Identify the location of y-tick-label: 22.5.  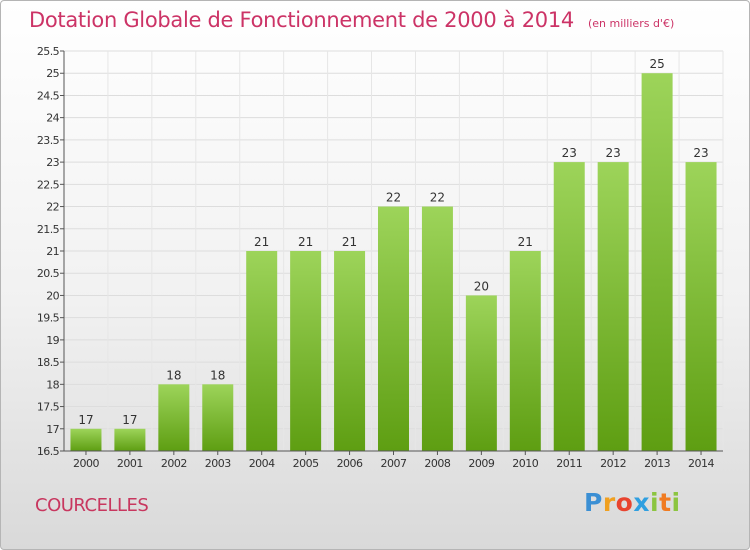
(48, 184).